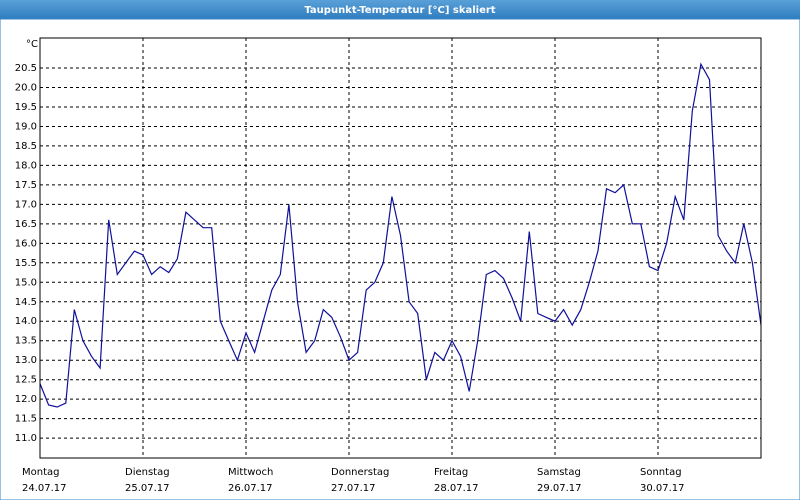  What do you see at coordinates (456, 488) in the screenshot?
I see `x-tick-date: 28.07.17` at bounding box center [456, 488].